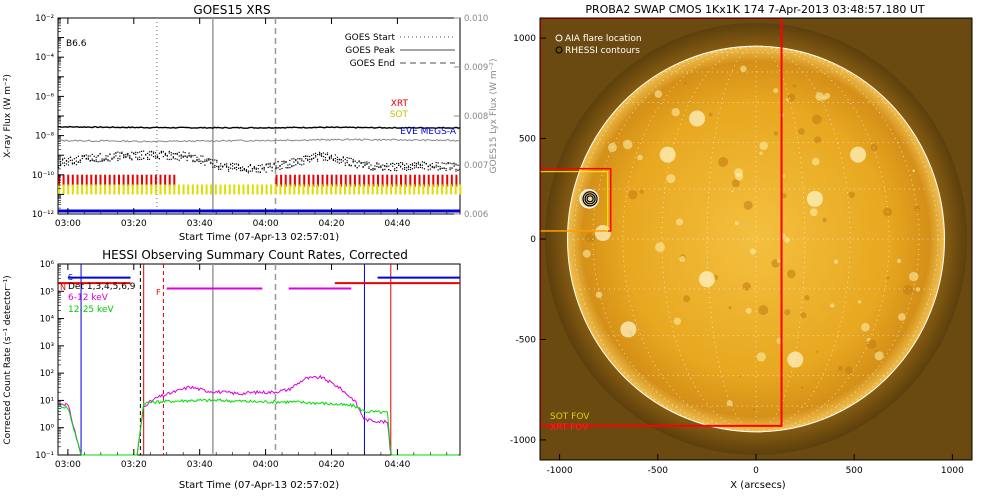 This screenshot has width=1000, height=500. What do you see at coordinates (400, 51) in the screenshot?
I see `goes-line-legend: GOES Start GOES Peak GOES End` at bounding box center [400, 51].